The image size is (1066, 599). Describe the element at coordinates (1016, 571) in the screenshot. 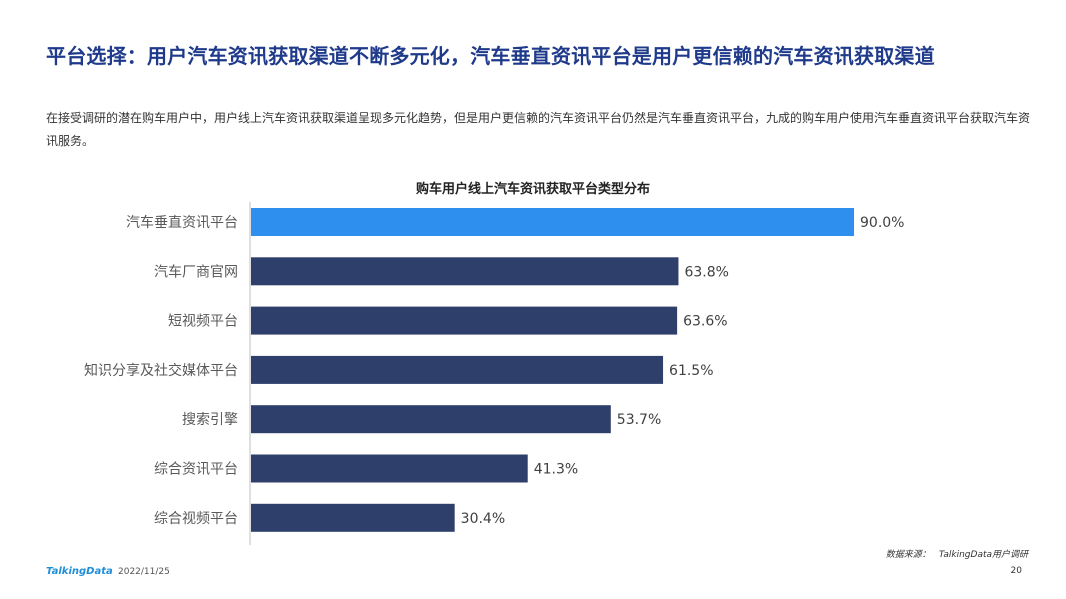

I see `page-number: 20` at that location.